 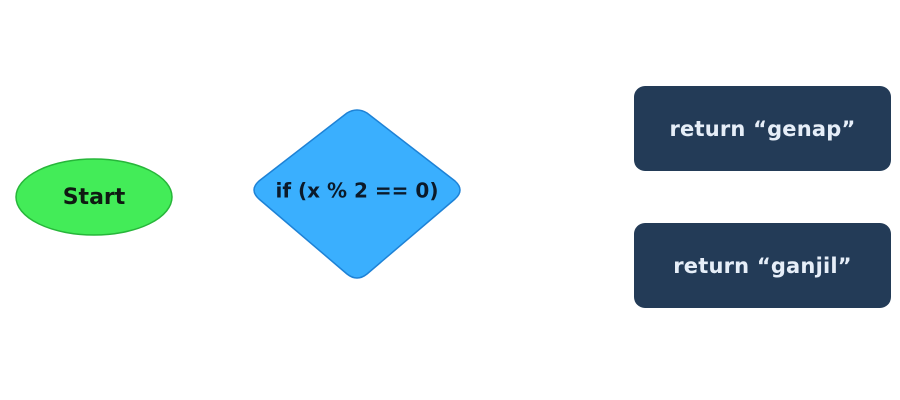 I want to click on start-label: Start, so click(x=94, y=197).